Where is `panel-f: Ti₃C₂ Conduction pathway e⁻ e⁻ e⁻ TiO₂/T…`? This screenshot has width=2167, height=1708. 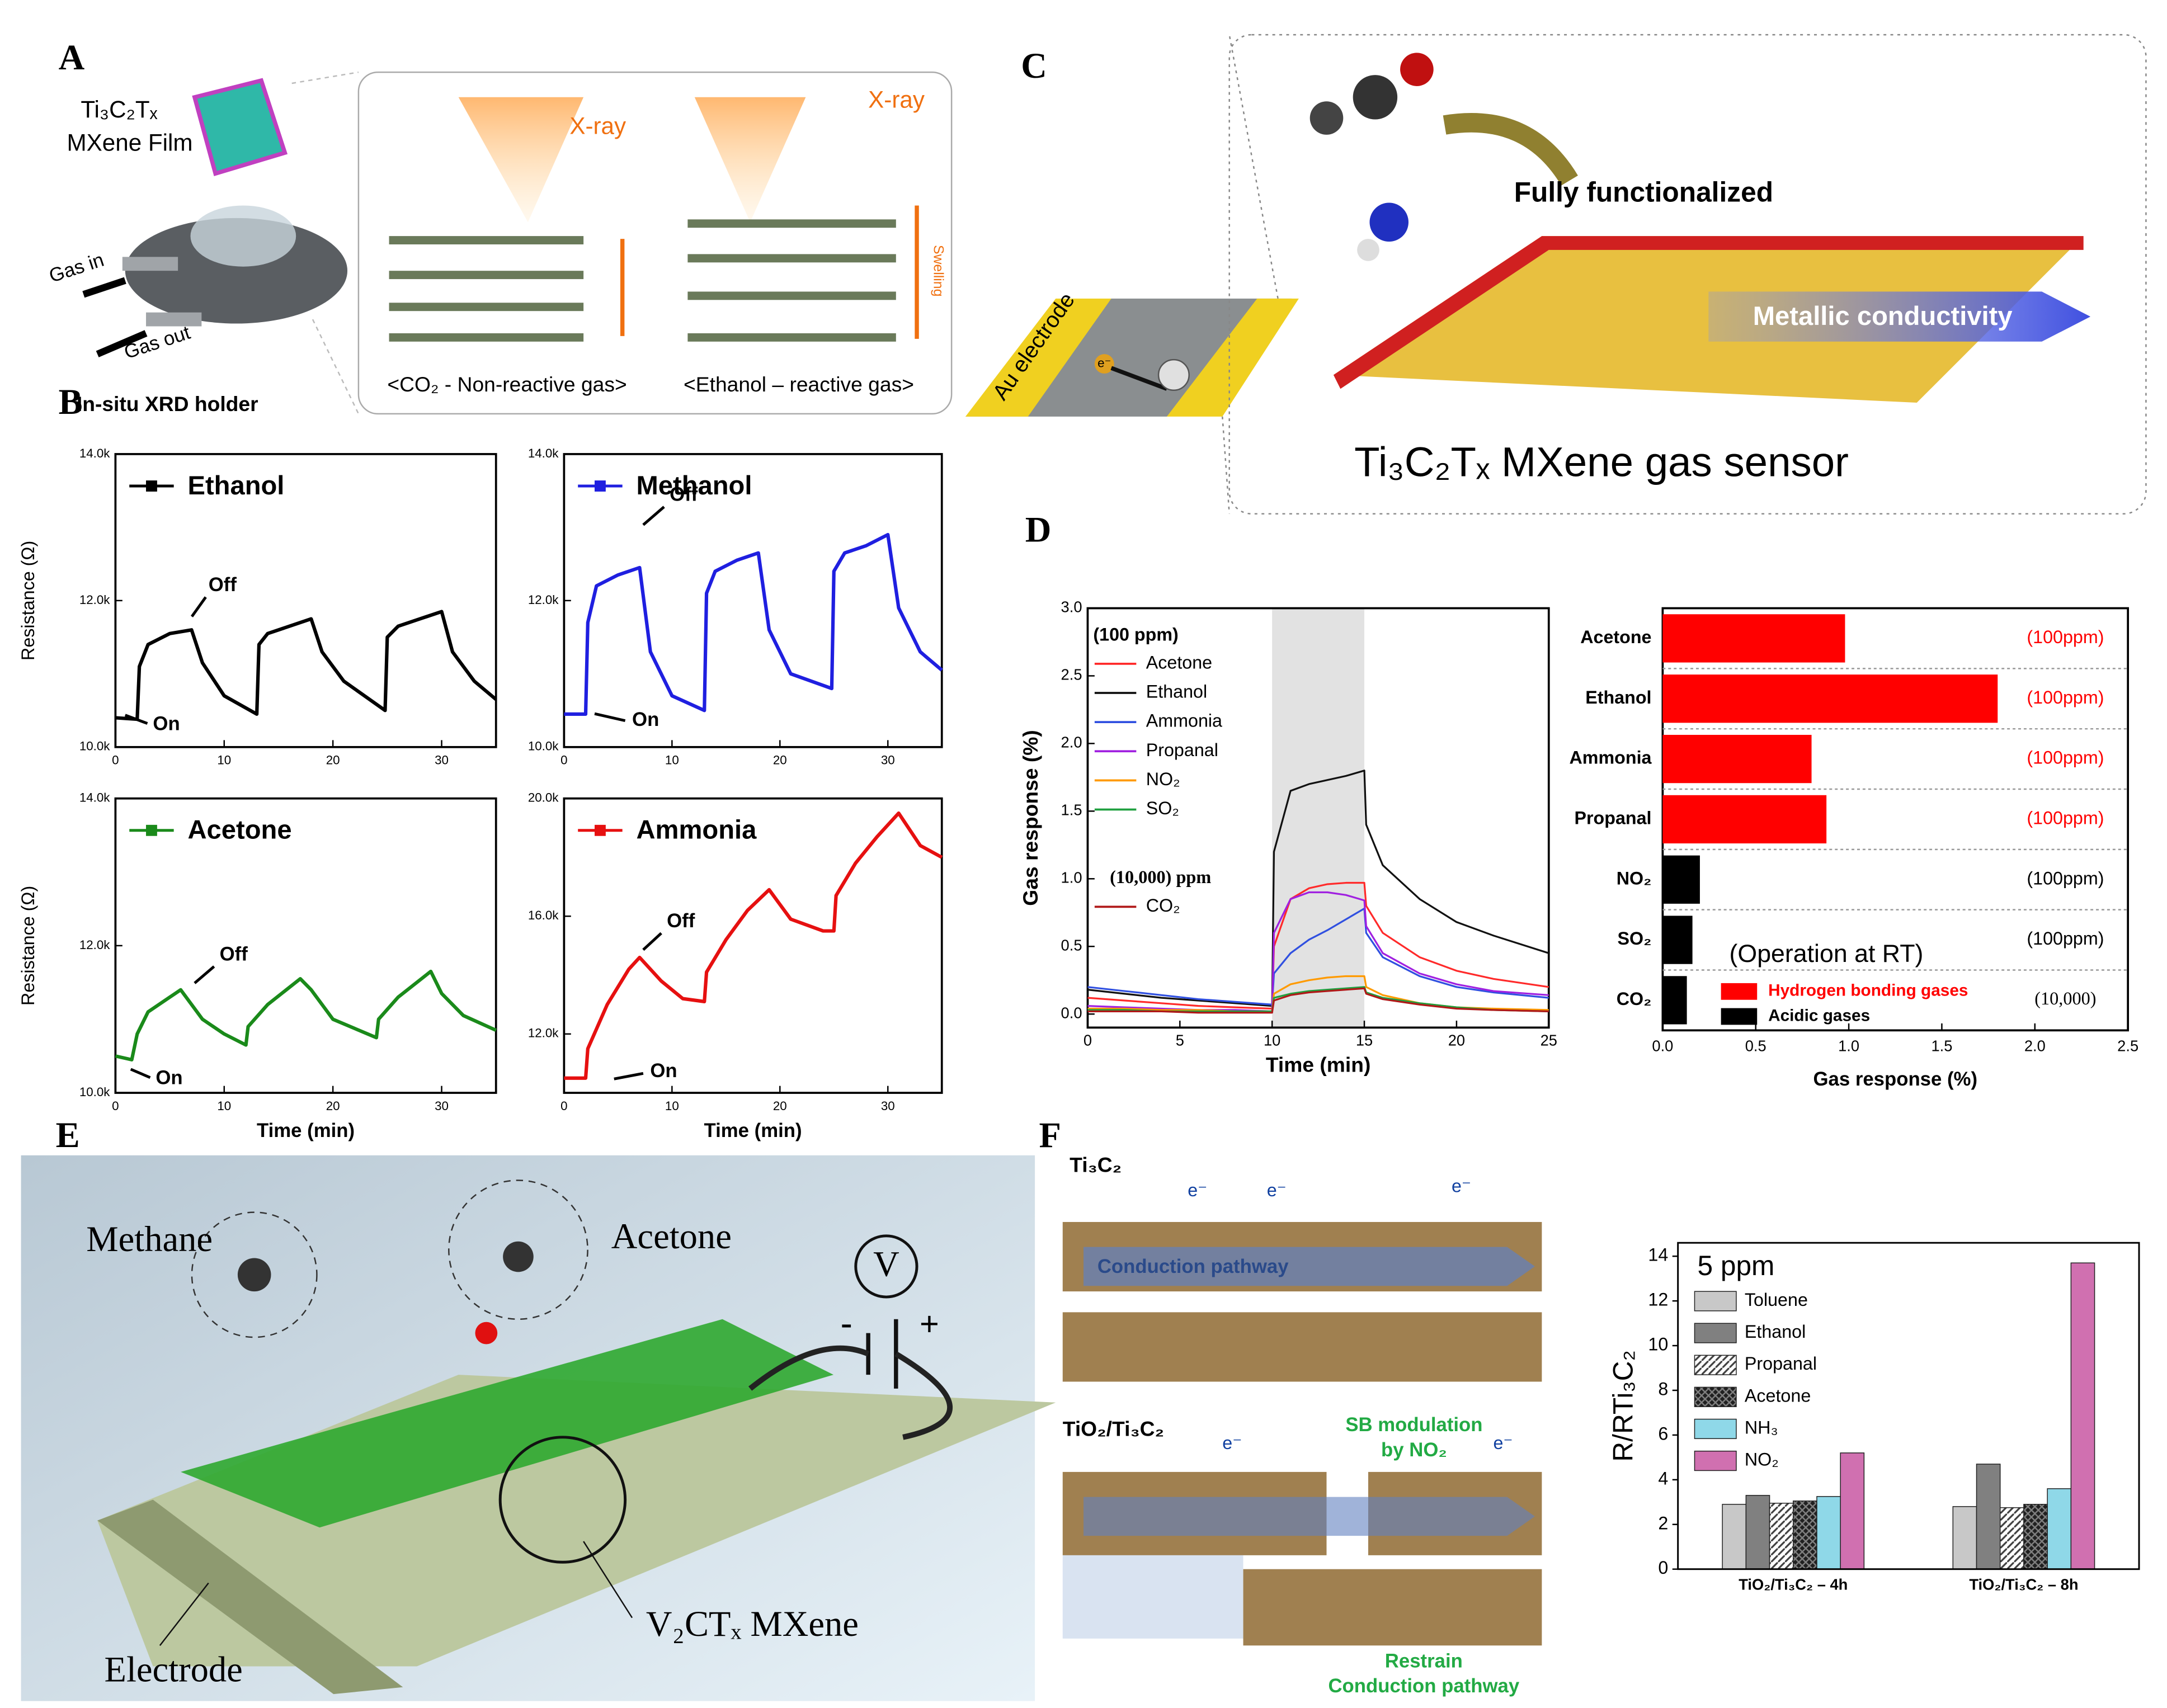 panel-f: Ti₃C₂ Conduction pathway e⁻ e⁻ e⁻ TiO₂/T… is located at coordinates (1302, 1425).